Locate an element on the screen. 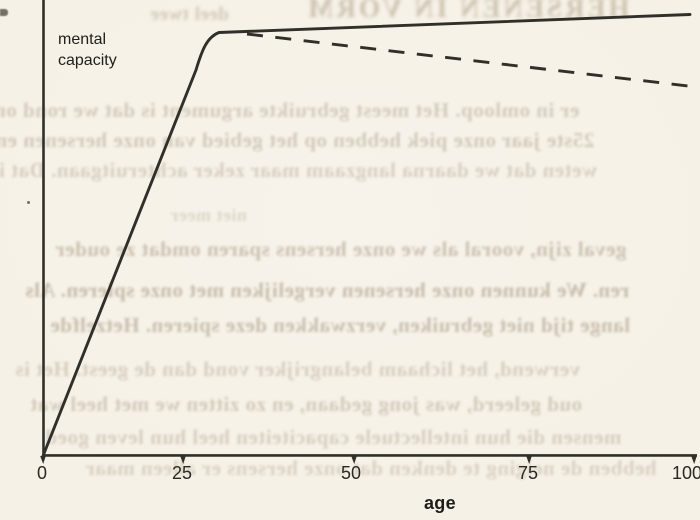 The image size is (700, 520). x-tick-label-50: 50 is located at coordinates (351, 473).